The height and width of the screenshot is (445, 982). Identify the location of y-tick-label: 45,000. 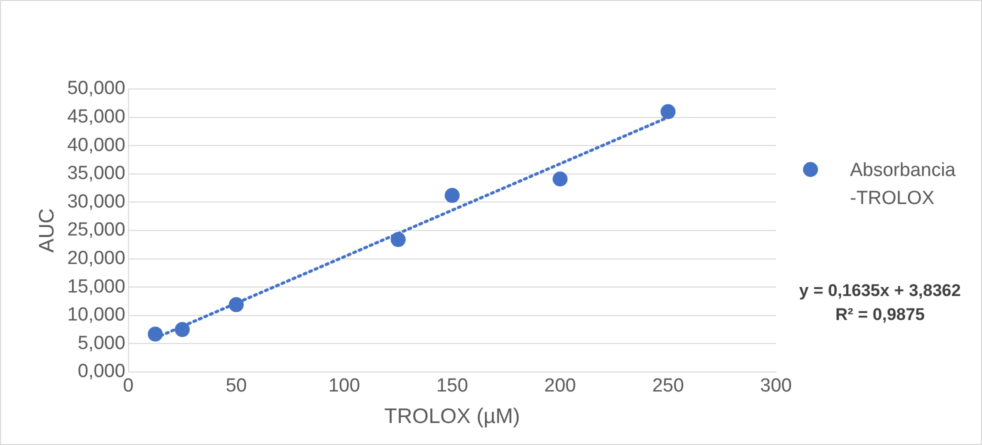
(96, 117).